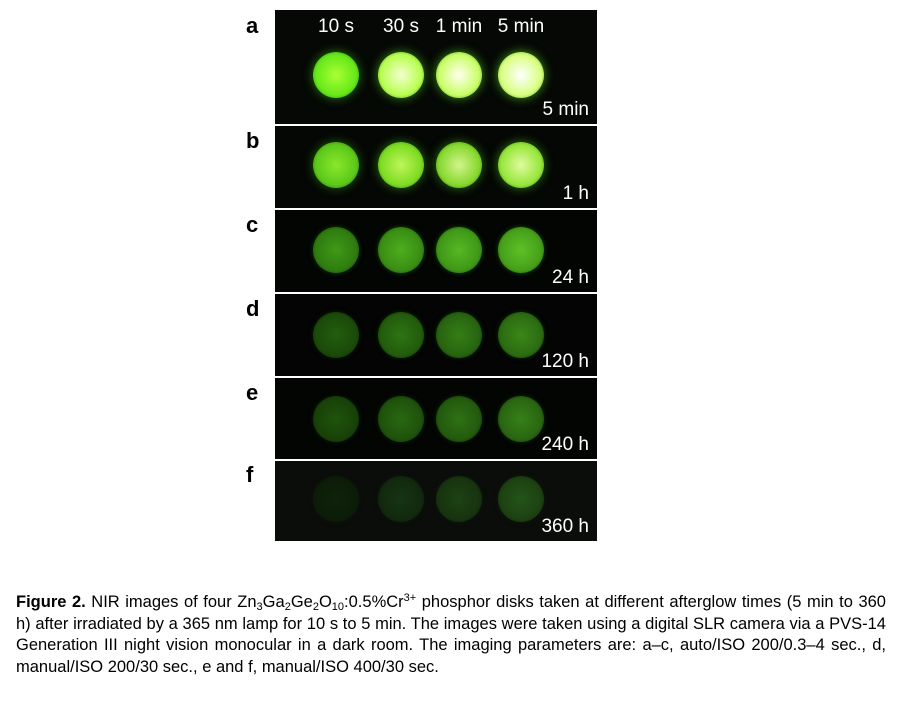  Describe the element at coordinates (252, 25) in the screenshot. I see `panel-letter-a: a` at that location.